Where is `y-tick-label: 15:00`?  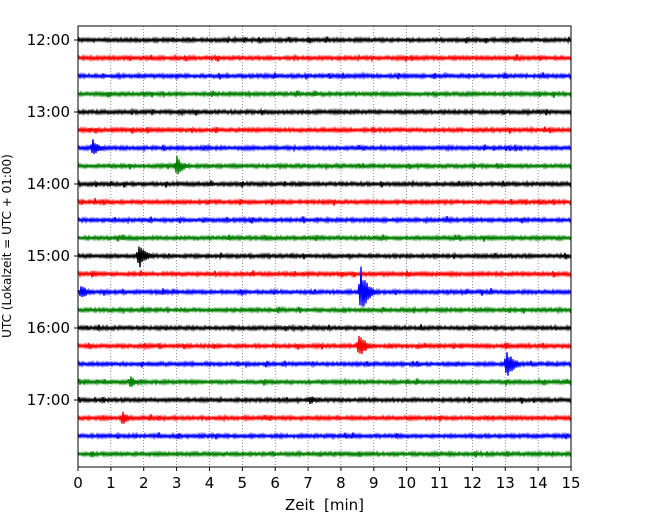
y-tick-label: 15:00 is located at coordinates (48, 256).